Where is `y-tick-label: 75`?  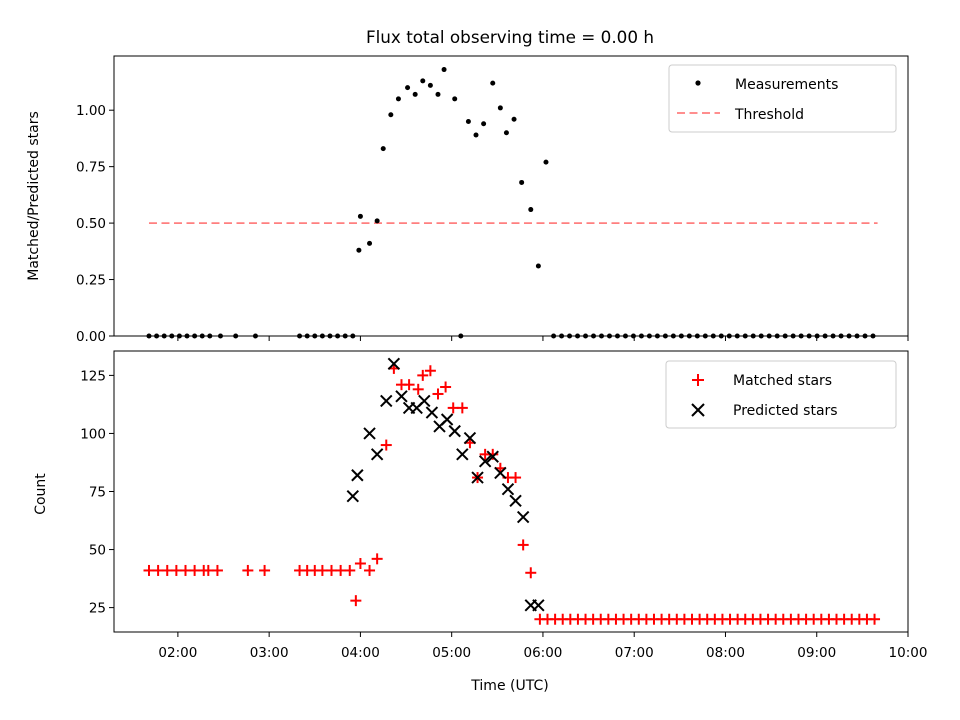
y-tick-label: 75 is located at coordinates (97, 493).